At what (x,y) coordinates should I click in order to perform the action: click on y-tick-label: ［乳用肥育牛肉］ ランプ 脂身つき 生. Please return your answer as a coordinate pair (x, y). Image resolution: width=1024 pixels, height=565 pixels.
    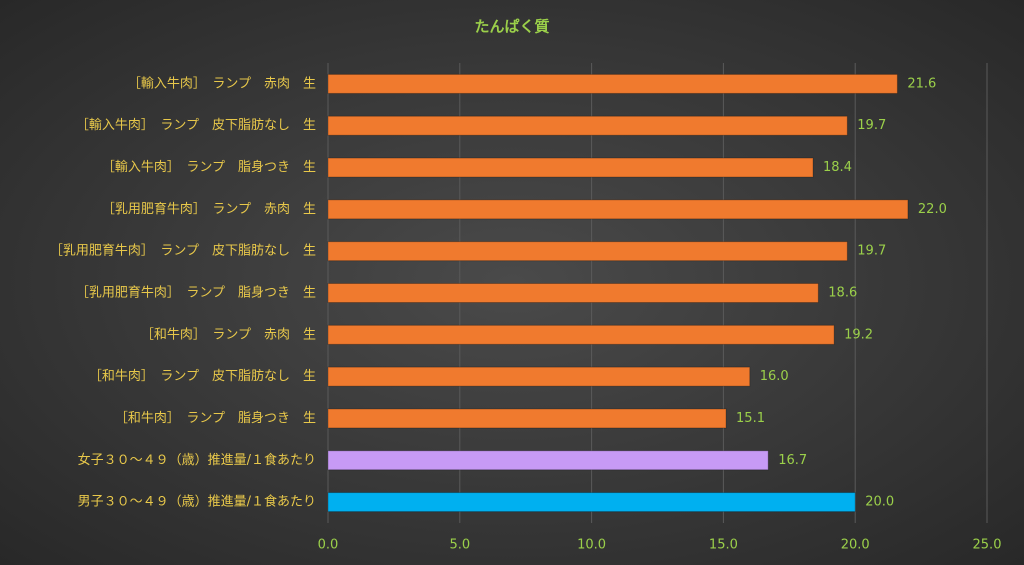
    Looking at the image, I should click on (196, 293).